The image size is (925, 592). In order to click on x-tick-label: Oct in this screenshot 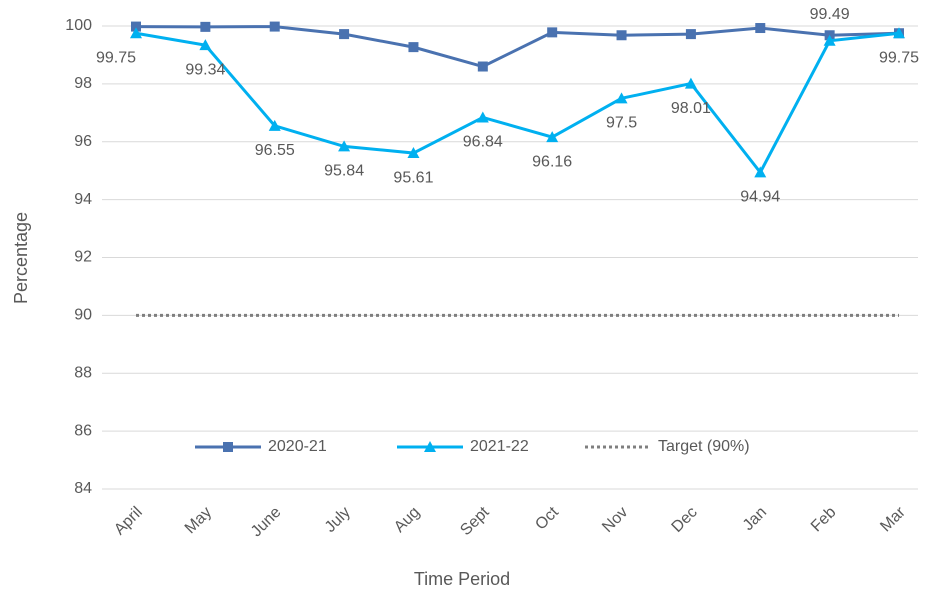, I will do `click(547, 518)`.